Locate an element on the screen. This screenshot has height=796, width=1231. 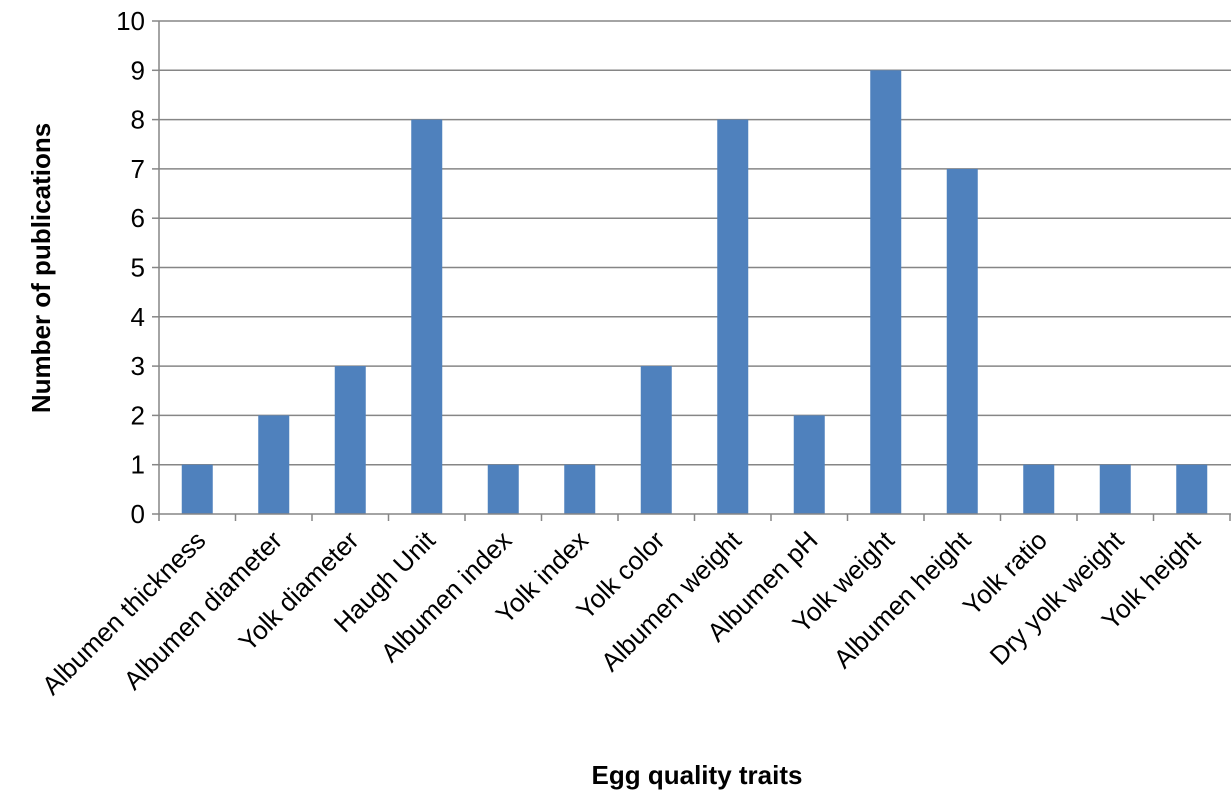
x-category-label: Dry yolk weight is located at coordinates (1057, 597).